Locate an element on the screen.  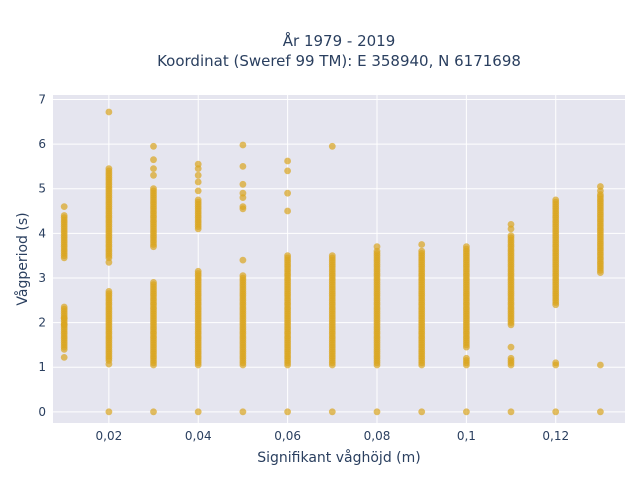
y-tick-label: 3 is located at coordinates (42, 278).